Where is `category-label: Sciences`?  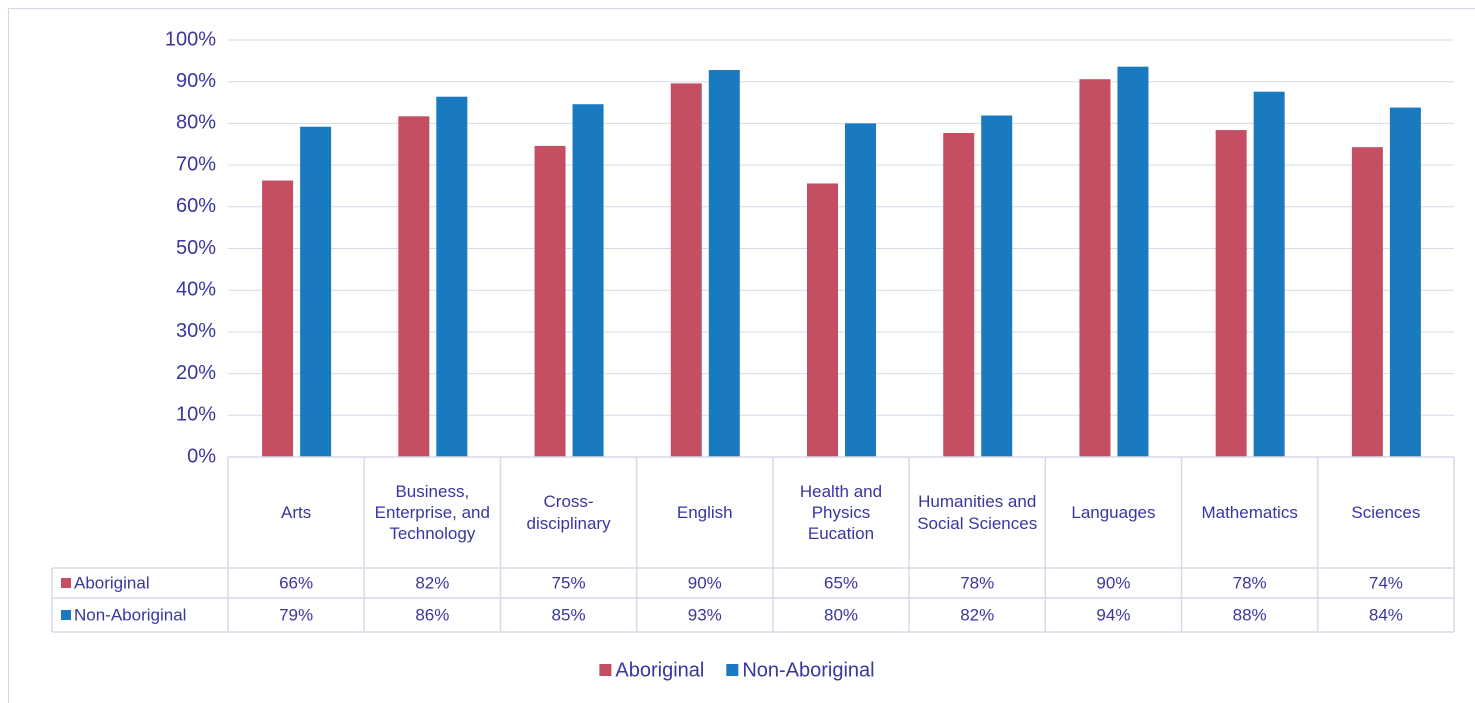 category-label: Sciences is located at coordinates (1386, 512).